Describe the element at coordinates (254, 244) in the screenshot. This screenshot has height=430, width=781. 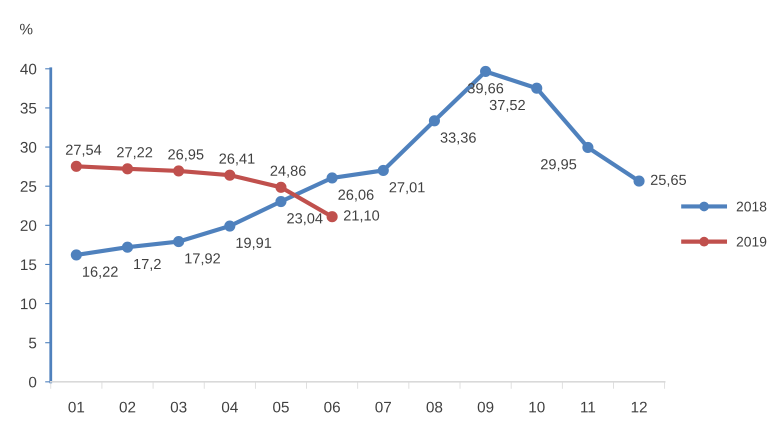
I see `data-label: 19,91` at that location.